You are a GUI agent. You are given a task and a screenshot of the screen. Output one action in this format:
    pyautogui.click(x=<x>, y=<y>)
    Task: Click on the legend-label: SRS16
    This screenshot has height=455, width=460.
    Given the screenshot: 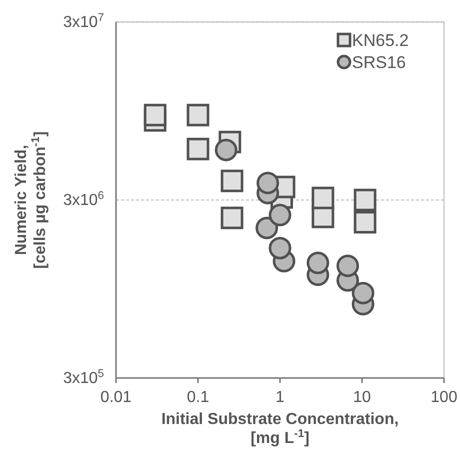 What is the action you would take?
    pyautogui.click(x=379, y=62)
    